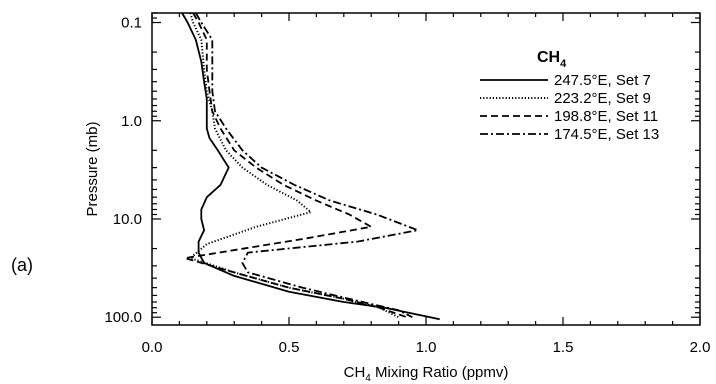 The image size is (716, 384). I want to click on panel-label: (a), so click(22, 265).